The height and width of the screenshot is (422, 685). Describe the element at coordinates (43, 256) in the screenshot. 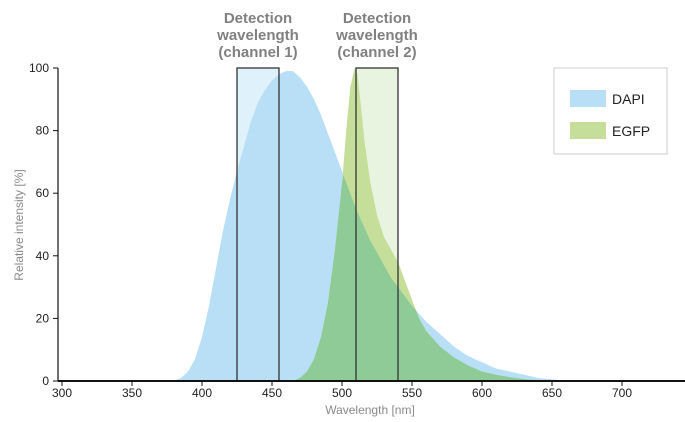

I see `y-tick-label: 40` at that location.